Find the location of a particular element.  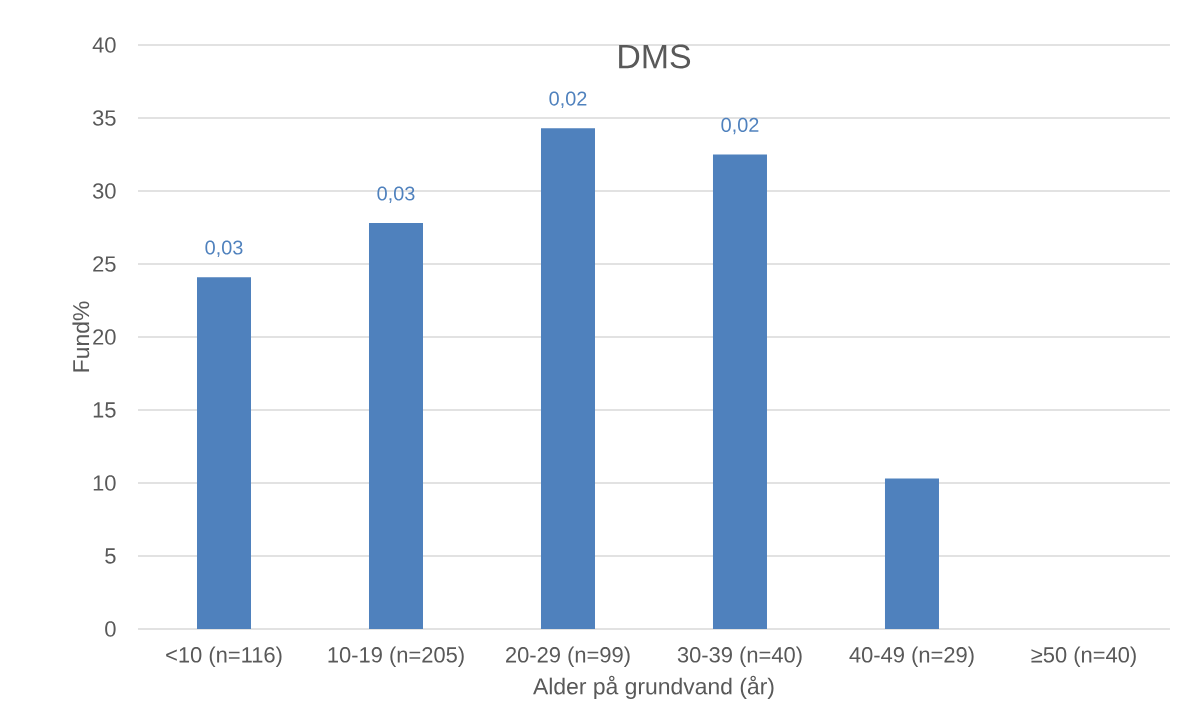

x-tick-label: 40-49 (n=29) is located at coordinates (911, 656).